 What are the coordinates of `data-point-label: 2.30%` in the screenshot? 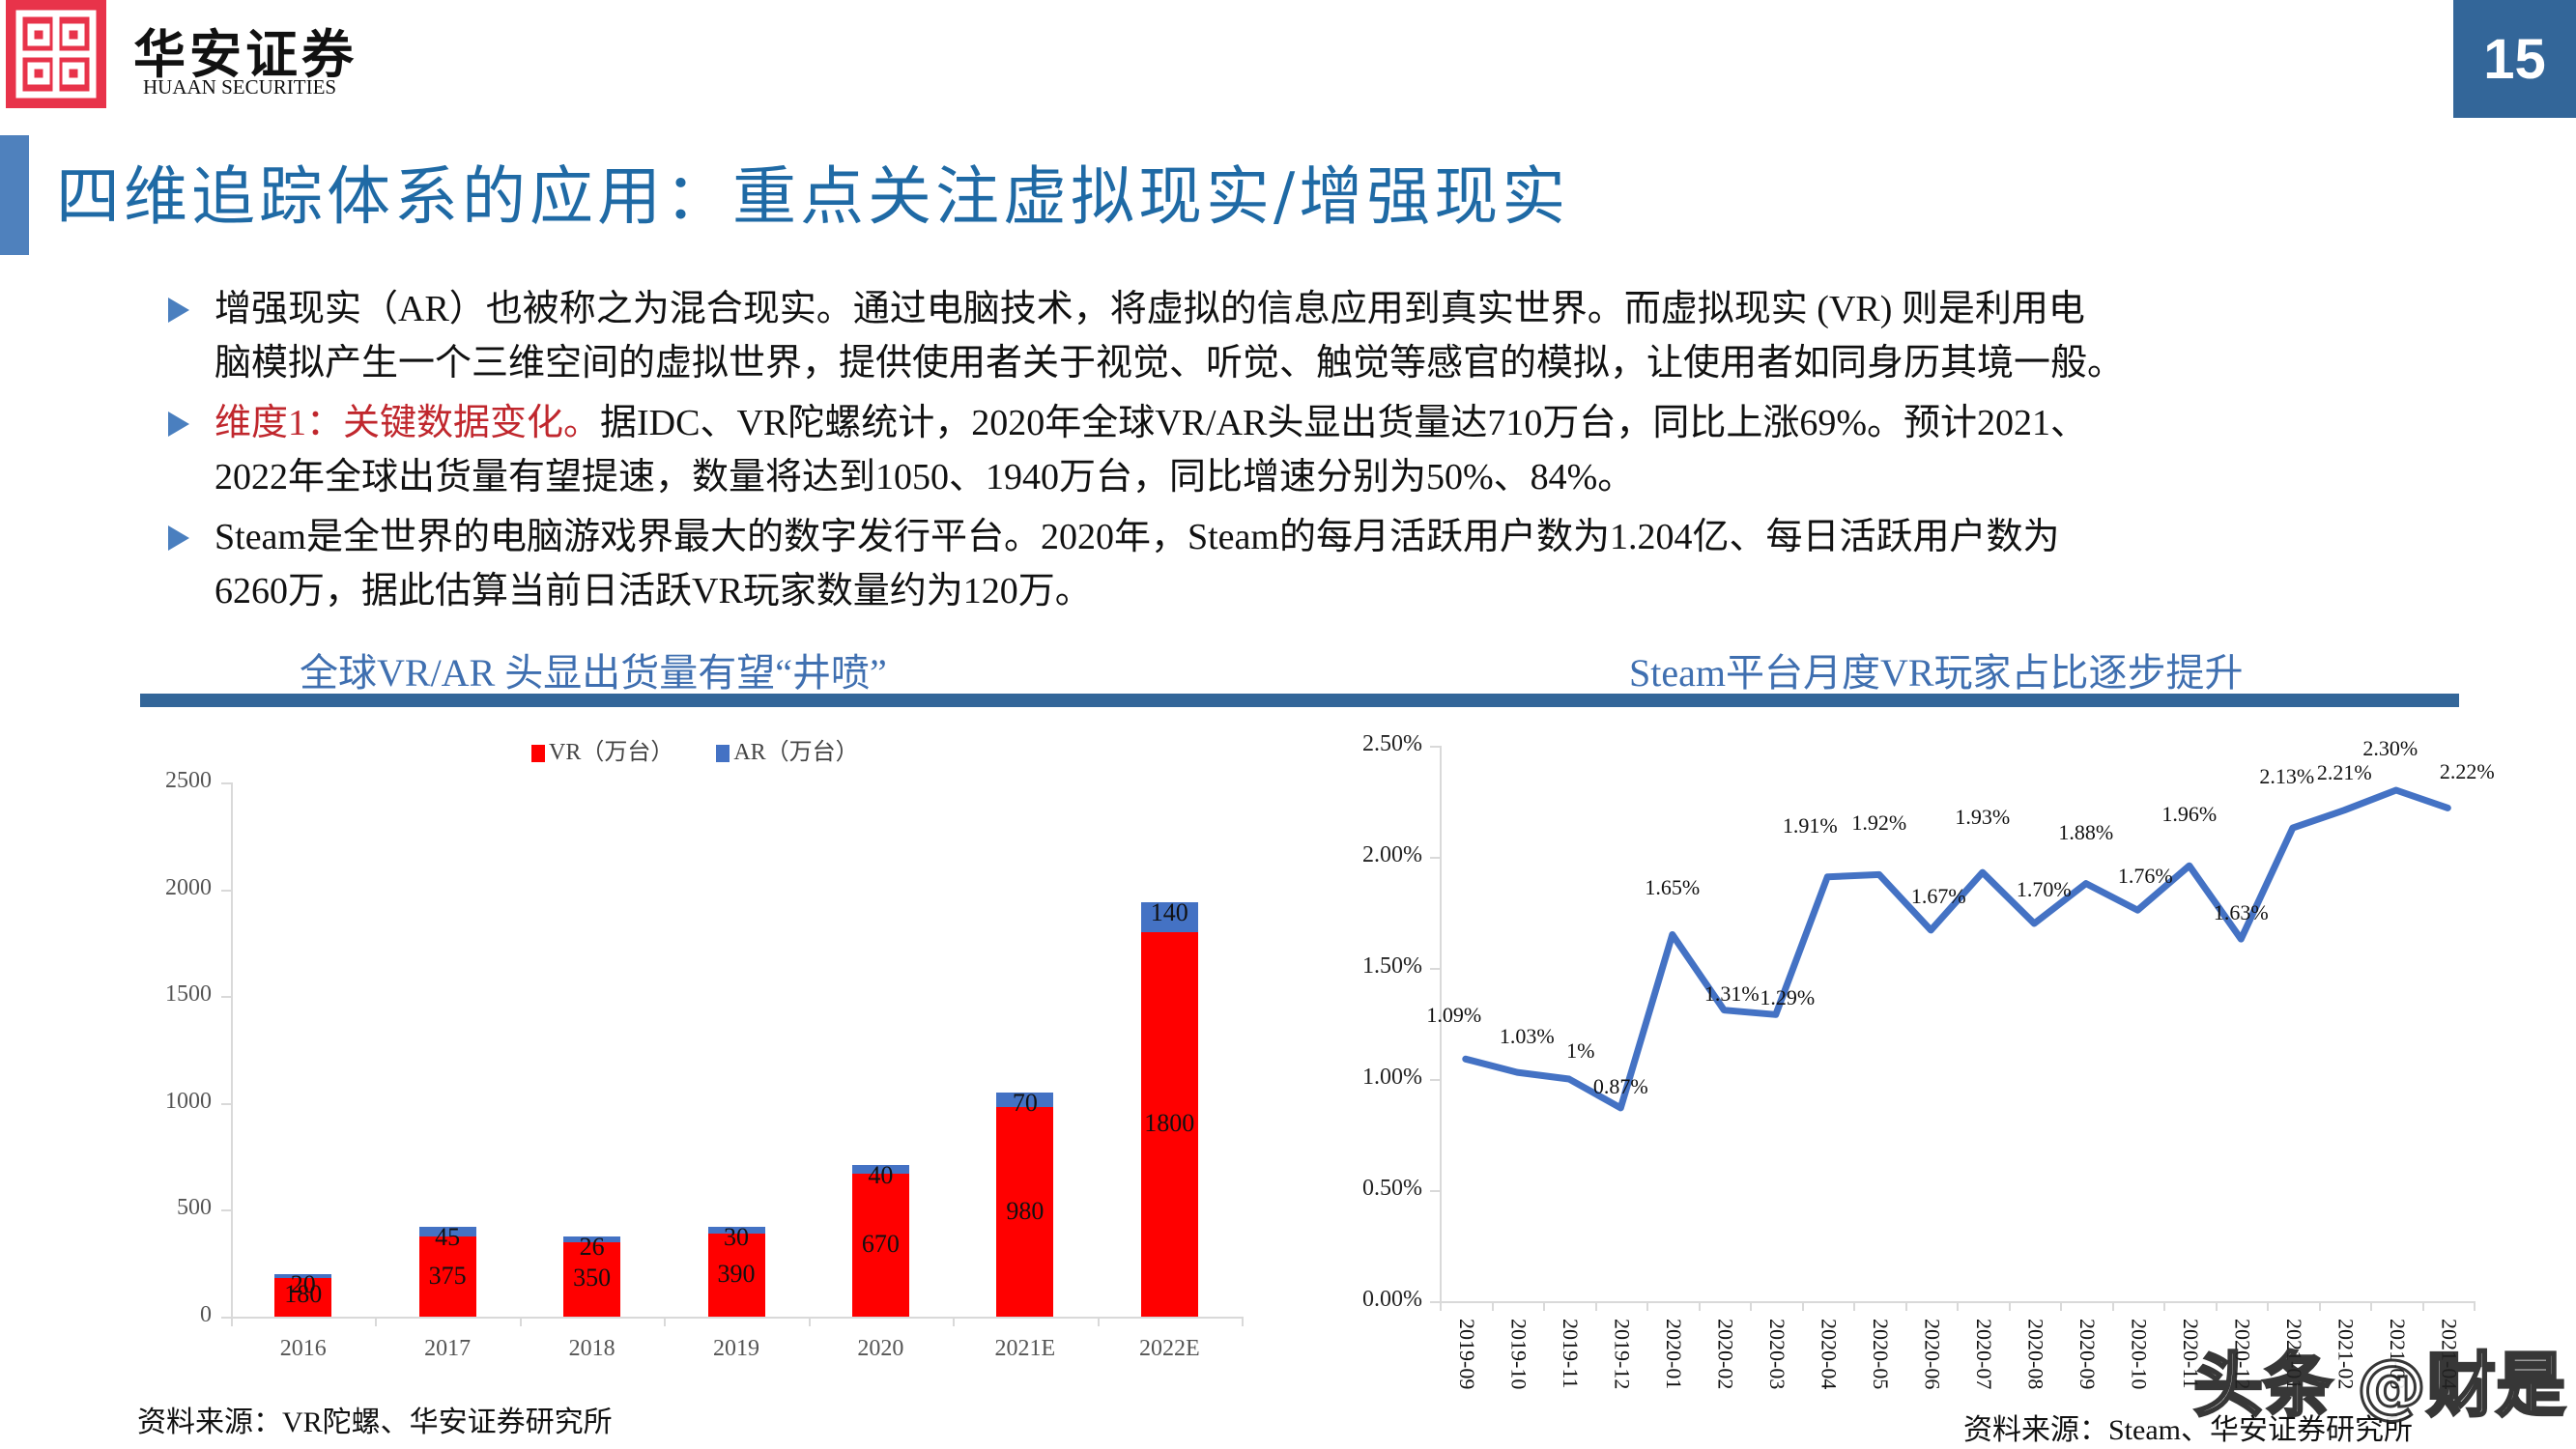 It's located at (2390, 748).